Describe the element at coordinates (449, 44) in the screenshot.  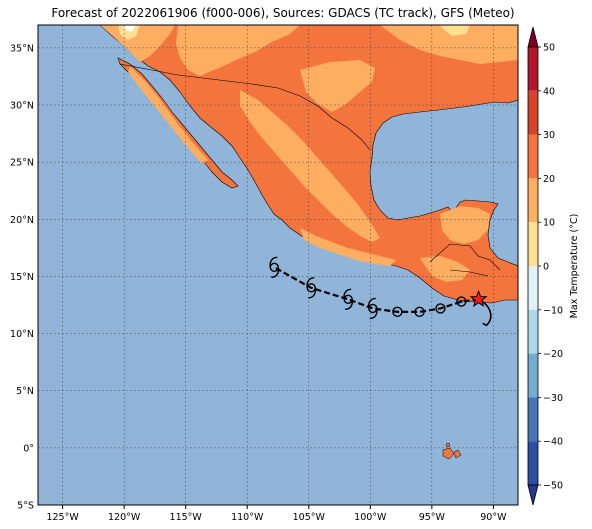
I see `band-20c-texas` at that location.